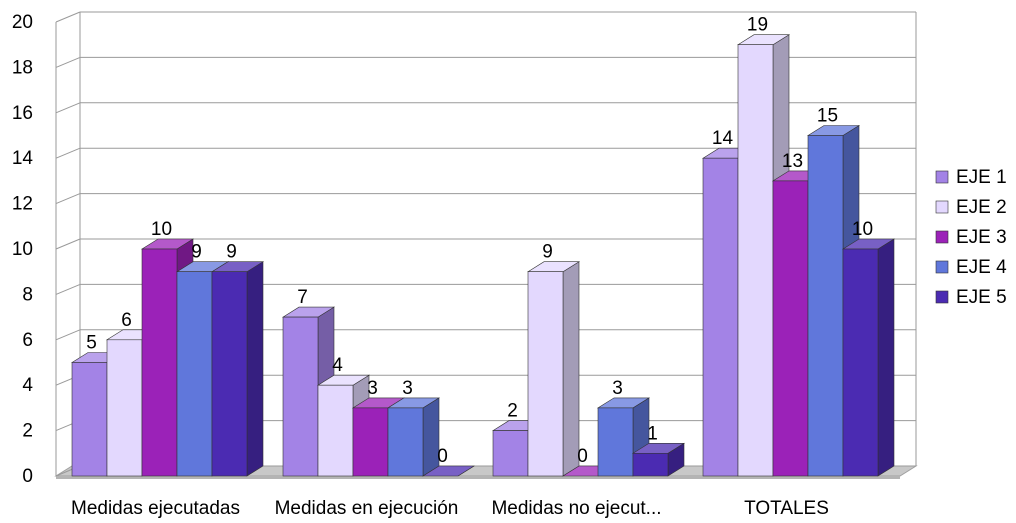  What do you see at coordinates (27, 385) in the screenshot?
I see `y-tick-label: 4` at bounding box center [27, 385].